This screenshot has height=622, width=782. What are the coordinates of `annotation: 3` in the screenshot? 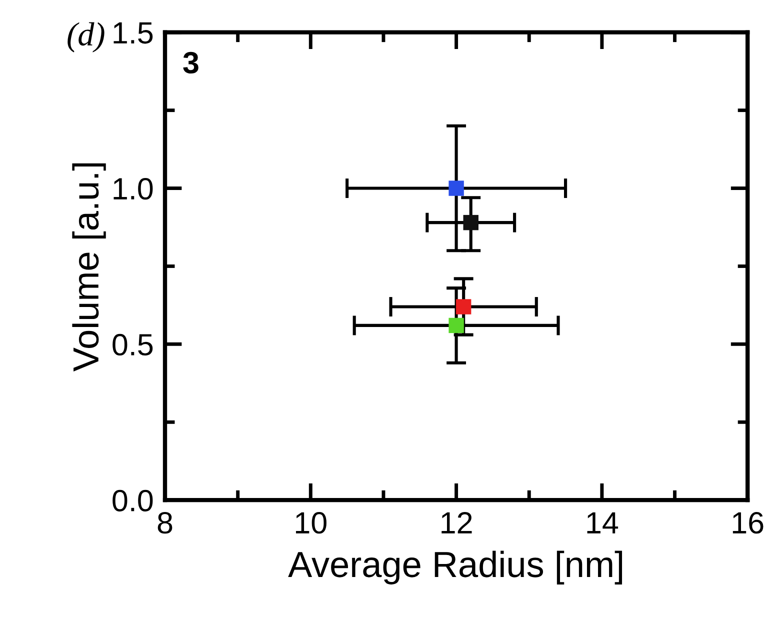 It's located at (190, 63).